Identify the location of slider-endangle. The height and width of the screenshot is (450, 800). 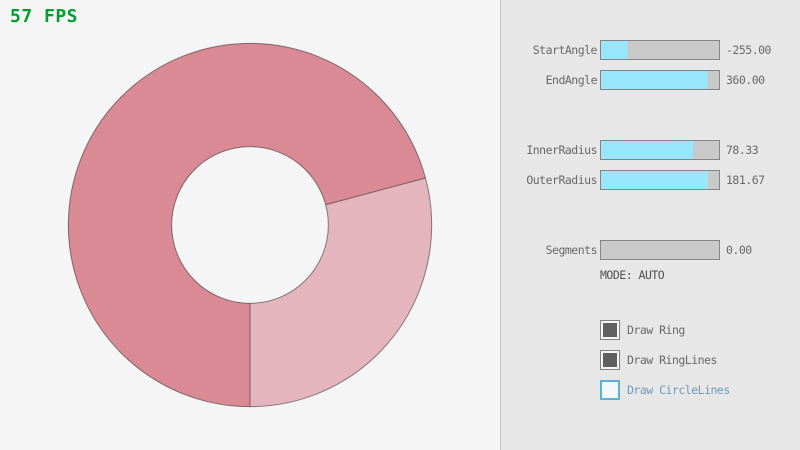
(660, 80).